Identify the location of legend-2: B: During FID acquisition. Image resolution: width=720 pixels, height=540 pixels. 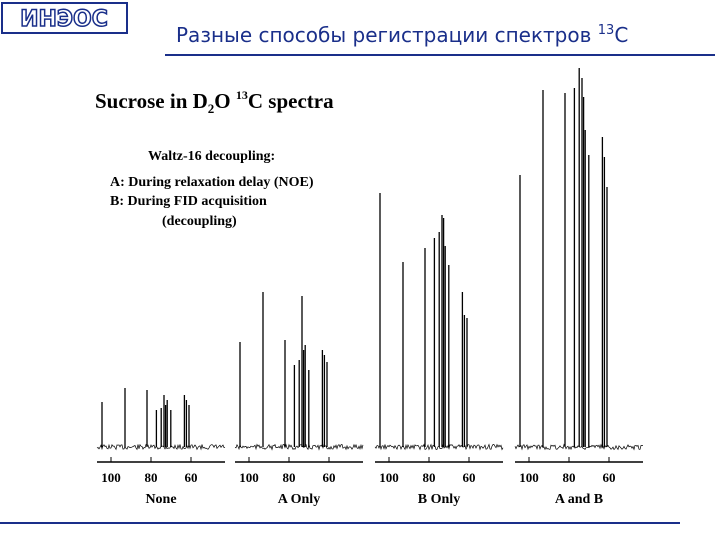
(188, 201).